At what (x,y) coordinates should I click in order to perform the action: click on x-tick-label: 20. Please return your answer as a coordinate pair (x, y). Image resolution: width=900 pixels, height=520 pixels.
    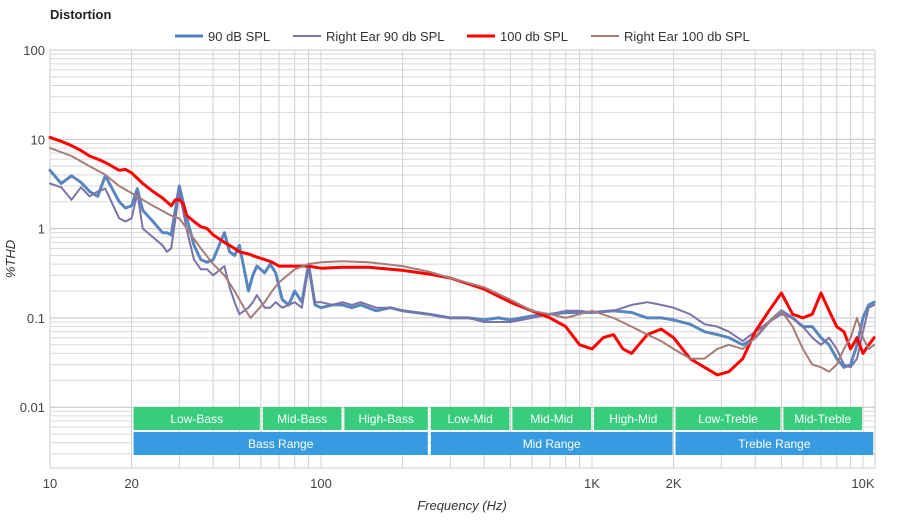
    Looking at the image, I should click on (131, 483).